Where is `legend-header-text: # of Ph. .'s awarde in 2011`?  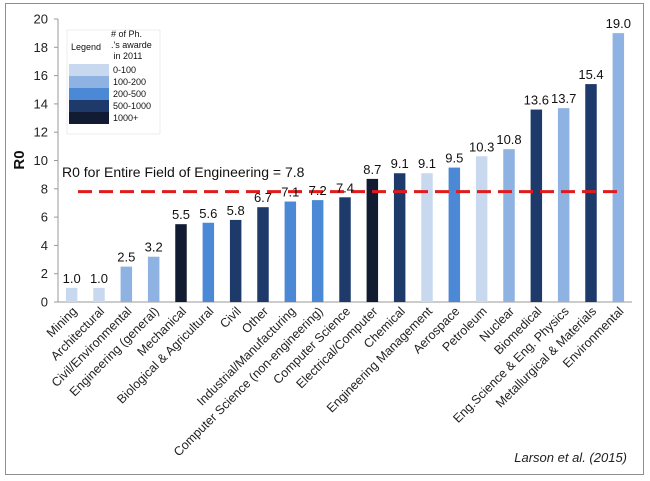
legend-header-text: # of Ph. .'s awarde in 2011 is located at coordinates (131, 45).